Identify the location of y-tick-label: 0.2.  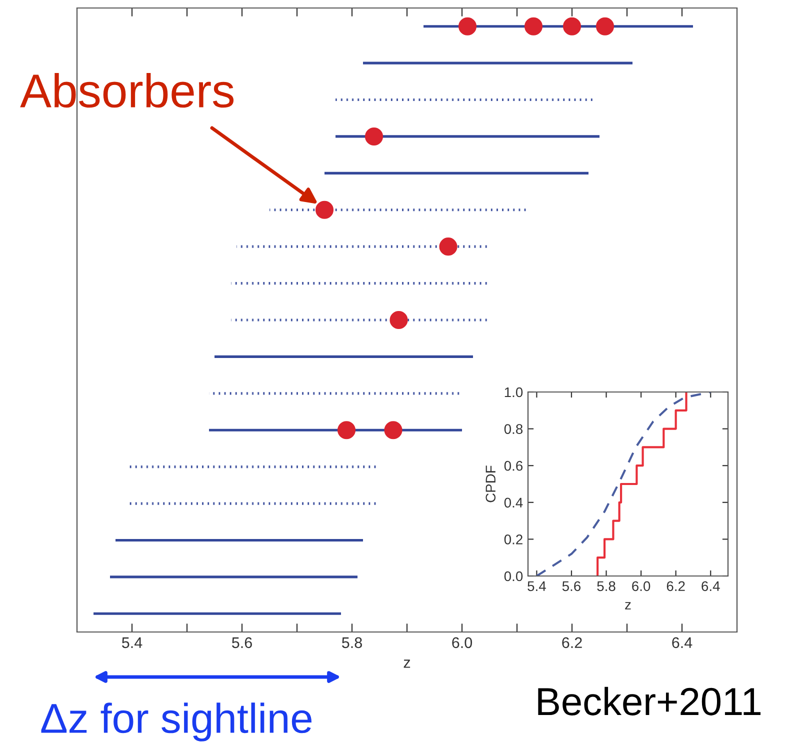
(513, 539).